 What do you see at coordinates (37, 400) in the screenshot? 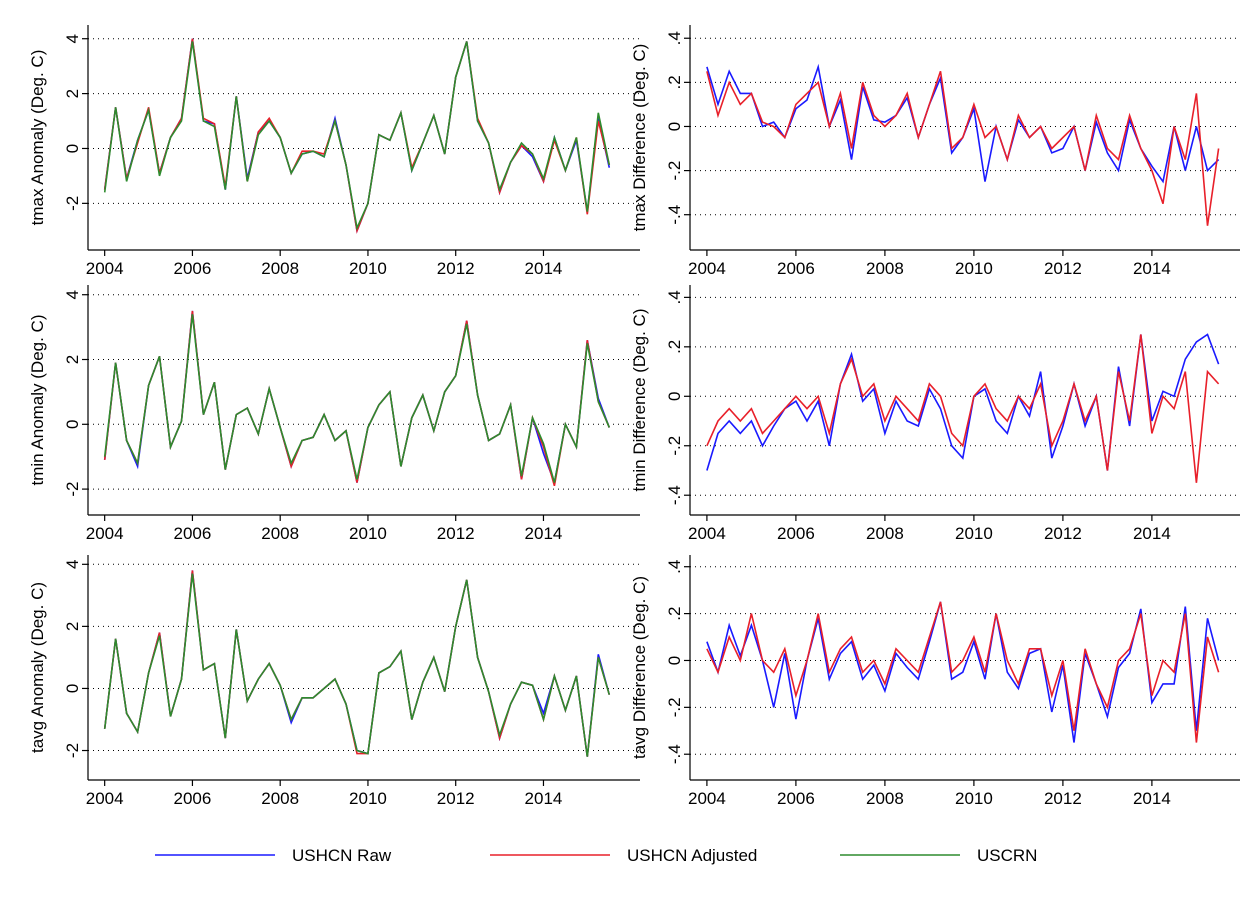
I see `y-axis-title: tmin Anomaly (Deg. C)` at bounding box center [37, 400].